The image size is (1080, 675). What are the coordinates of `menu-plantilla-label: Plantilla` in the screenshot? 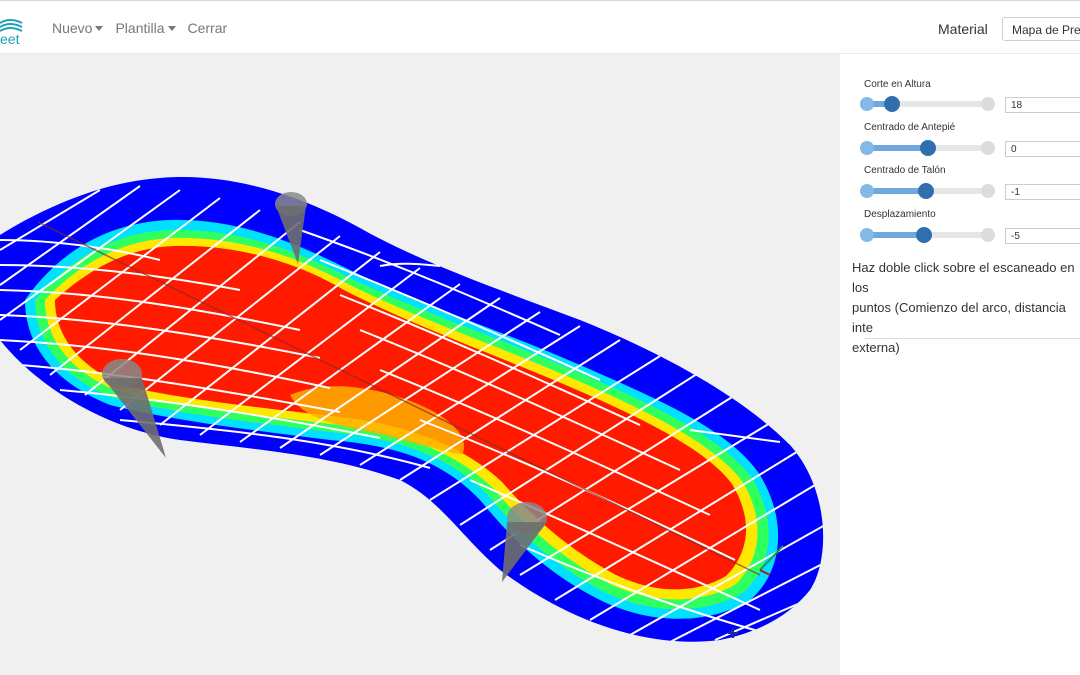 It's located at (140, 28).